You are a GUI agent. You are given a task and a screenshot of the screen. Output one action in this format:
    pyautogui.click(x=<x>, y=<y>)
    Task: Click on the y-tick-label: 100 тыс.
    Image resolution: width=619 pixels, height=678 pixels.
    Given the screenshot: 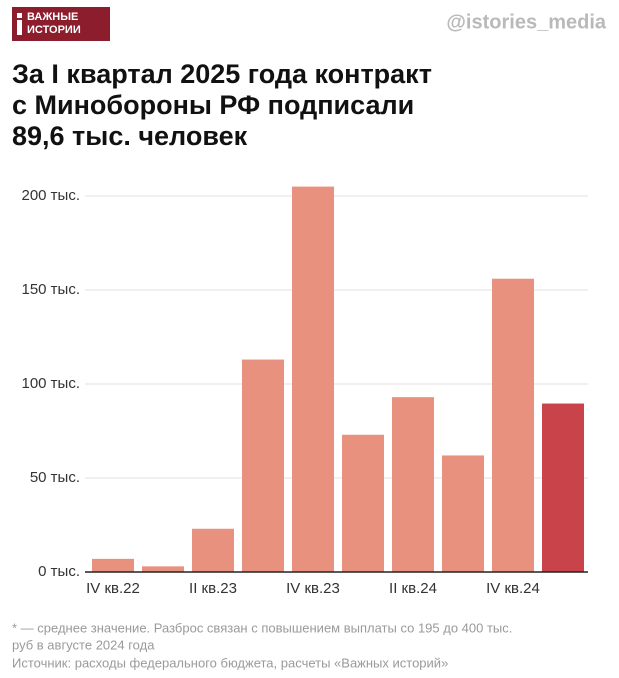 What is the action you would take?
    pyautogui.click(x=50, y=383)
    